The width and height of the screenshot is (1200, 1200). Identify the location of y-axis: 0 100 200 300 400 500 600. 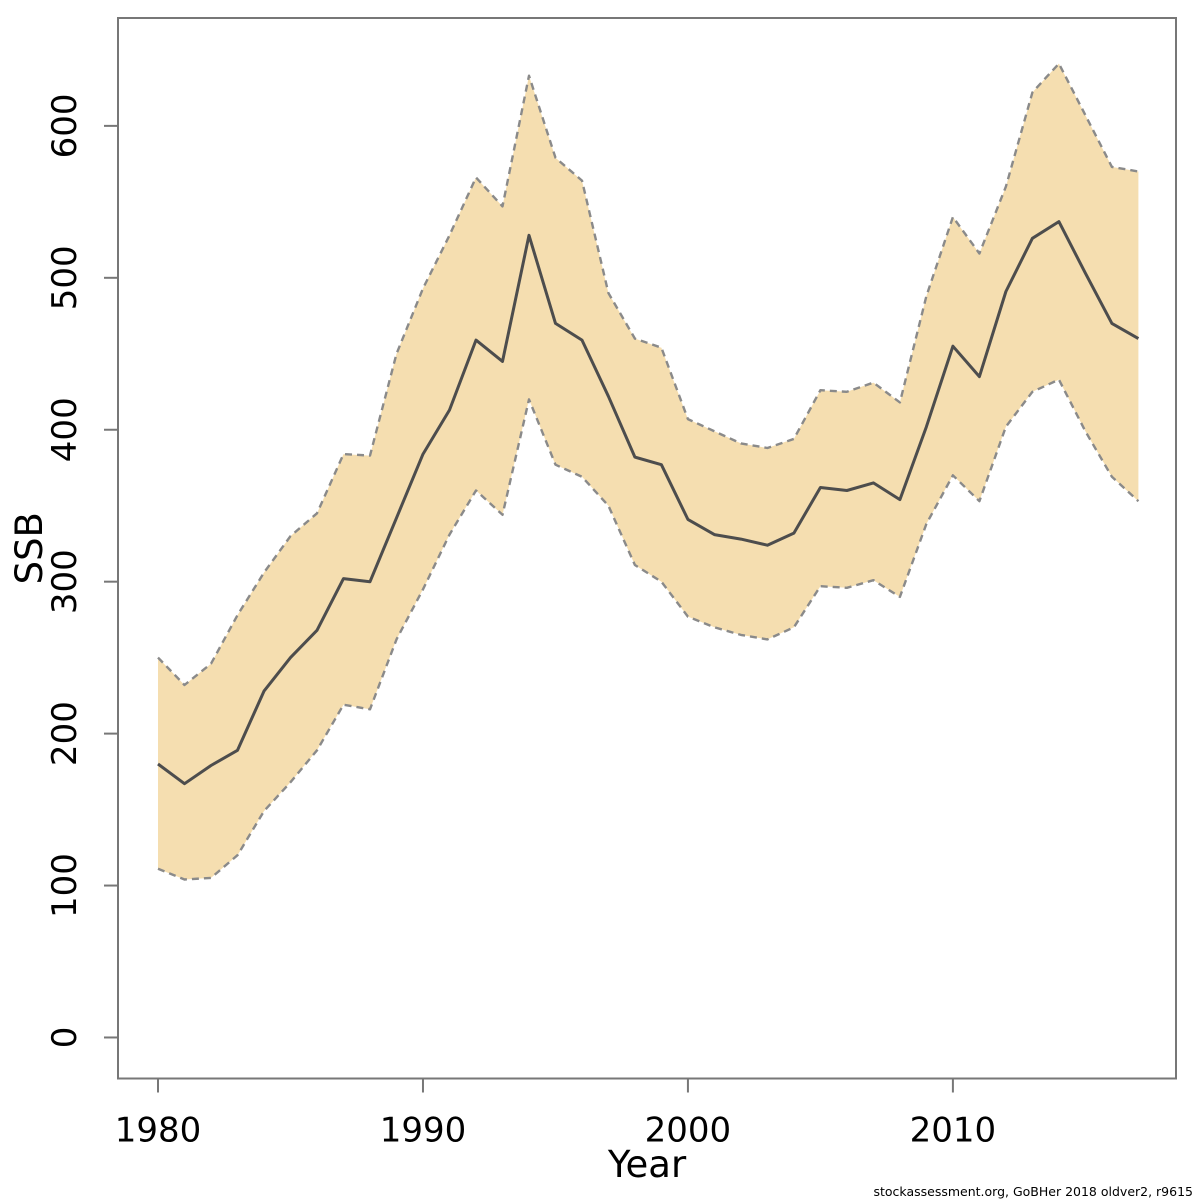
(81, 570).